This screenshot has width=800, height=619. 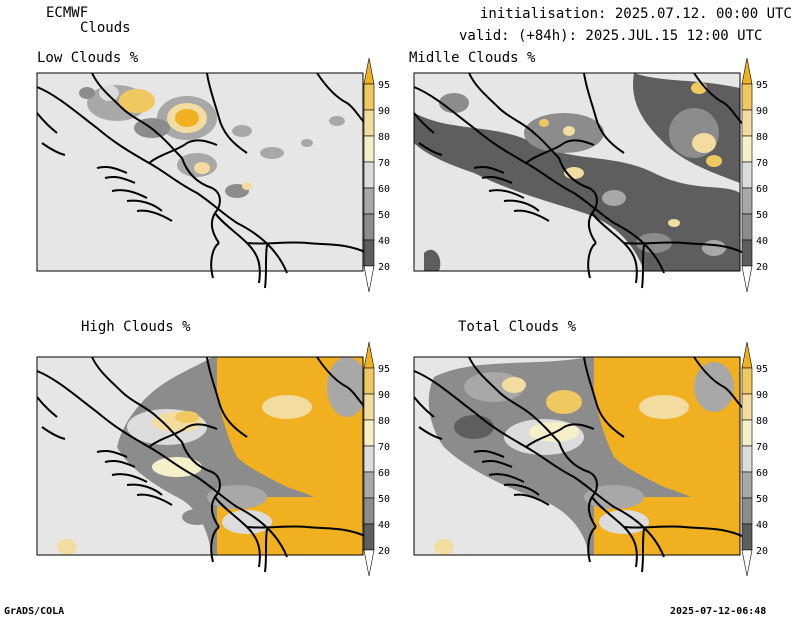 I want to click on footer-grads-label: GrADS/COLA, so click(x=34, y=611).